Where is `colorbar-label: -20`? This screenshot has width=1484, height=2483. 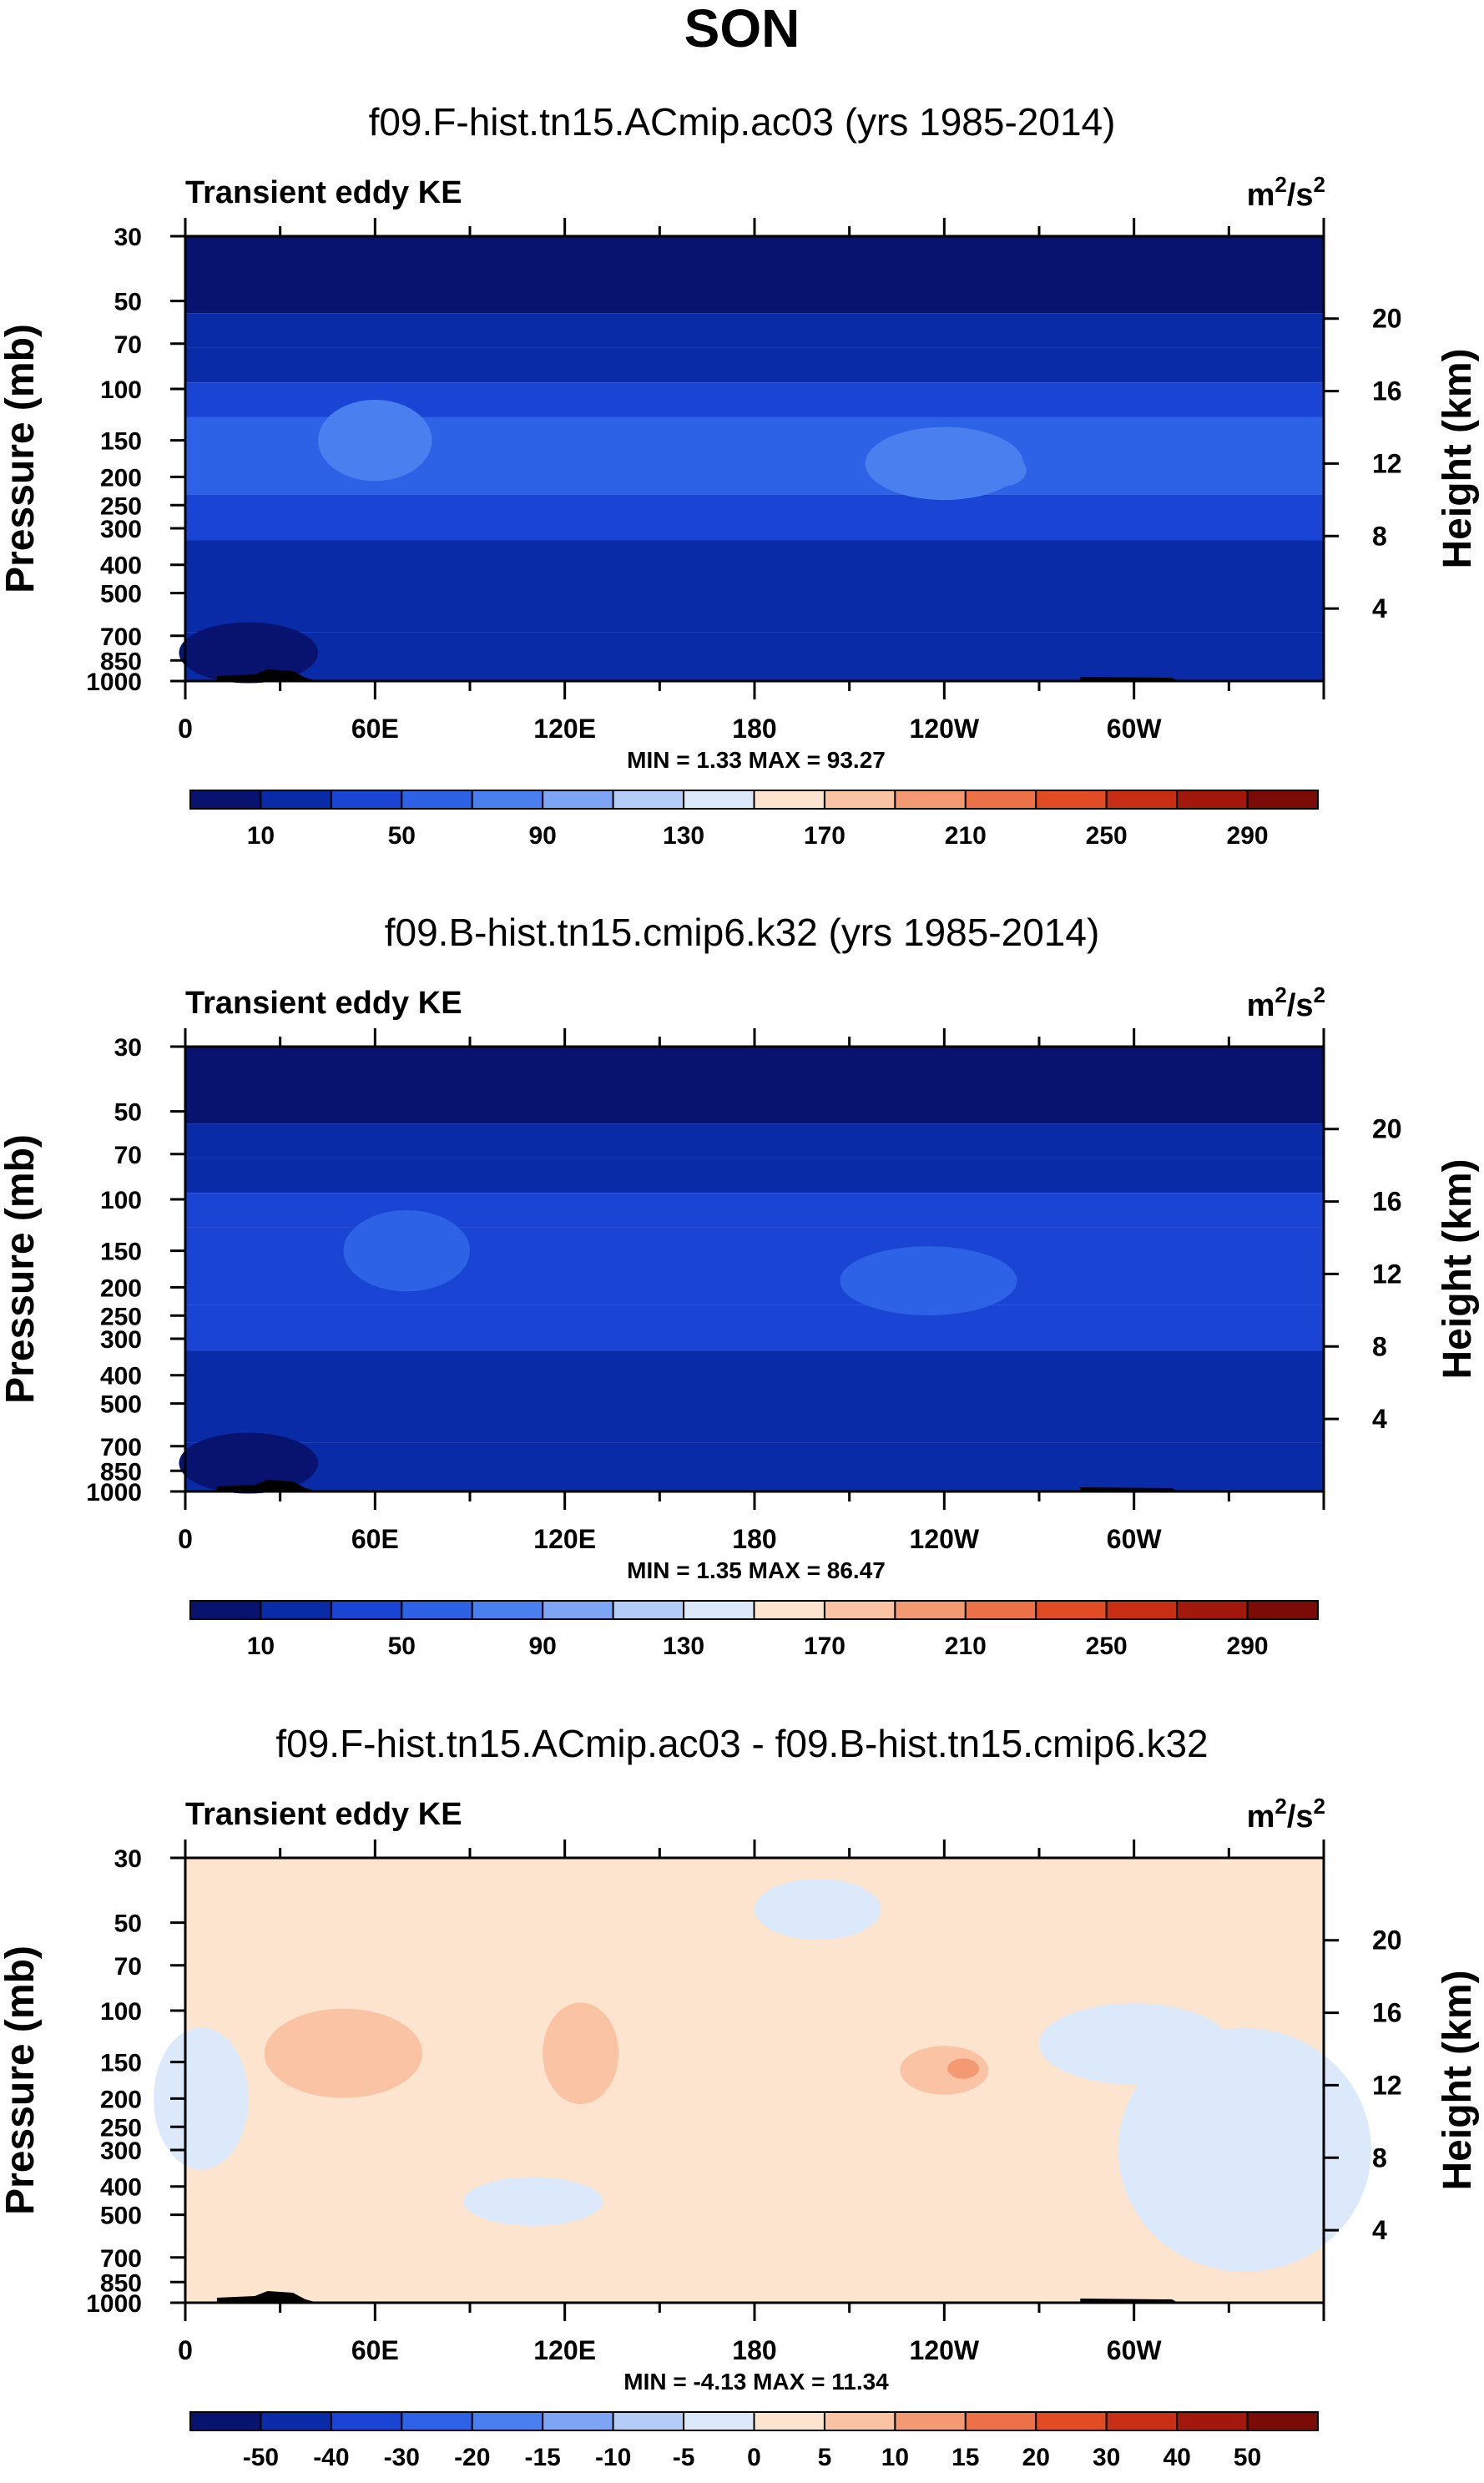 colorbar-label: -20 is located at coordinates (472, 2457).